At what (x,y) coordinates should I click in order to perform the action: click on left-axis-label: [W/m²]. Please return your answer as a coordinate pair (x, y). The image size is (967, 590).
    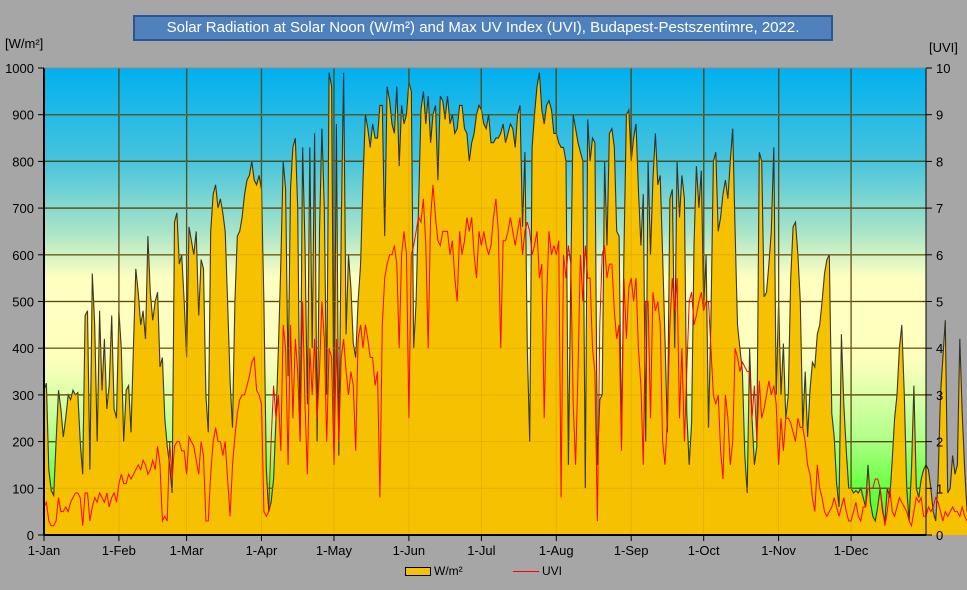
    Looking at the image, I should click on (24, 43).